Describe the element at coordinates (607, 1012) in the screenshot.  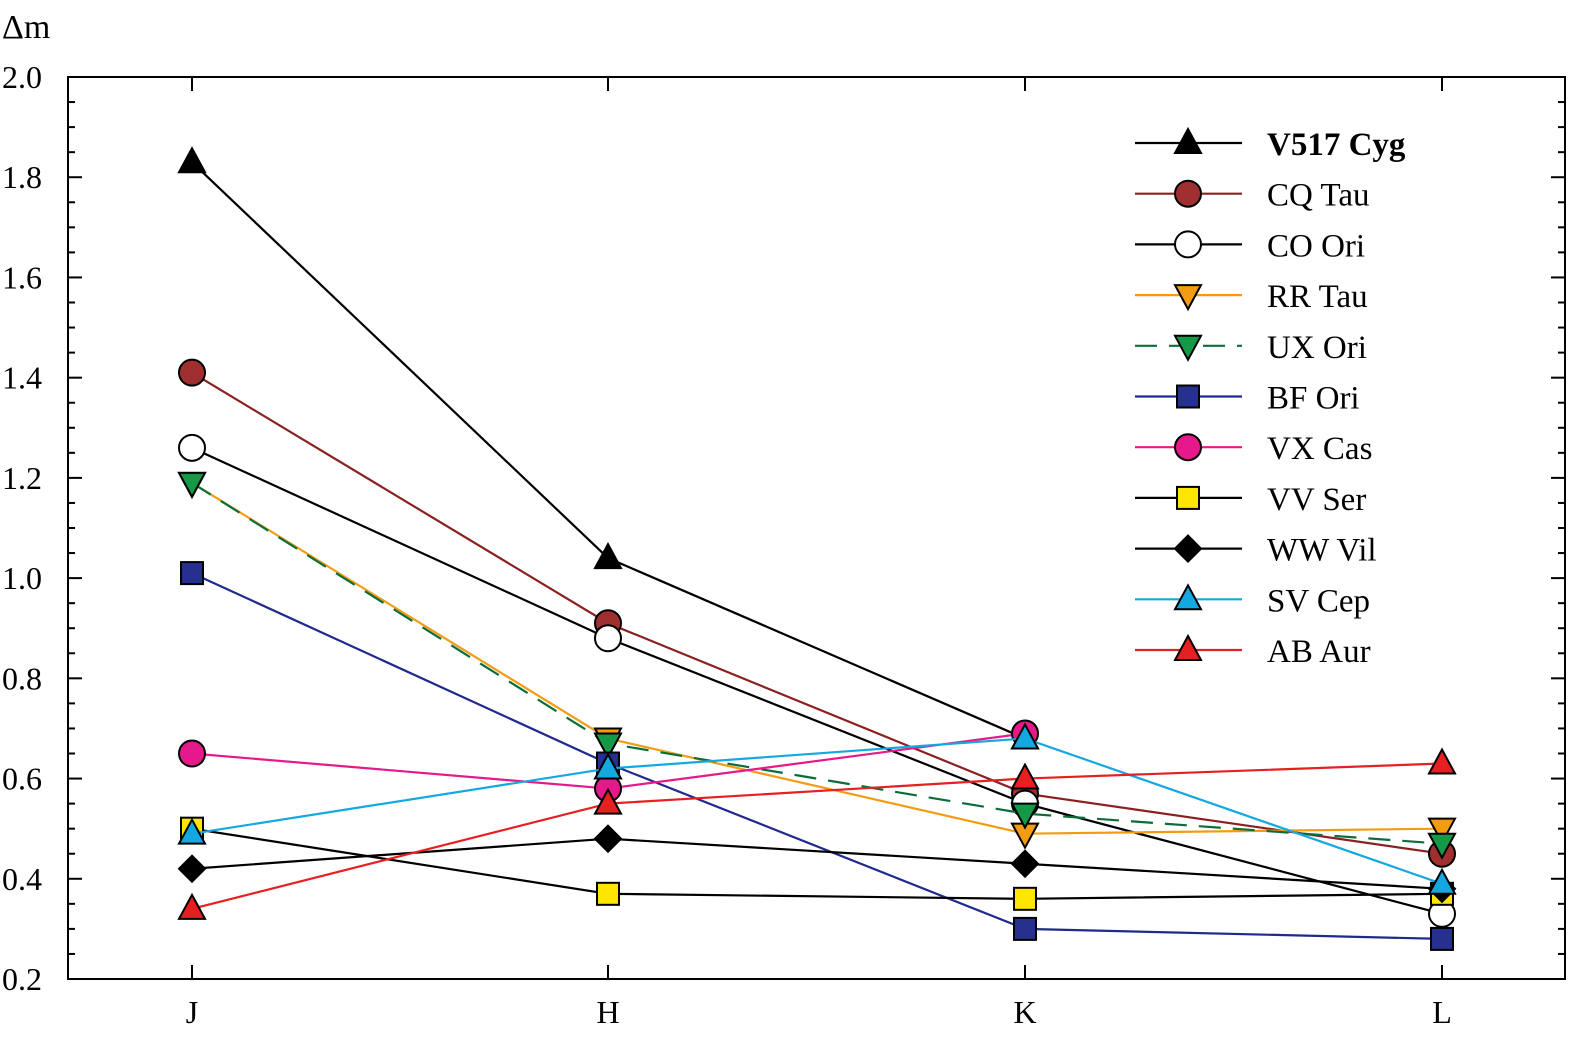
I see `x-tick-label: H` at that location.